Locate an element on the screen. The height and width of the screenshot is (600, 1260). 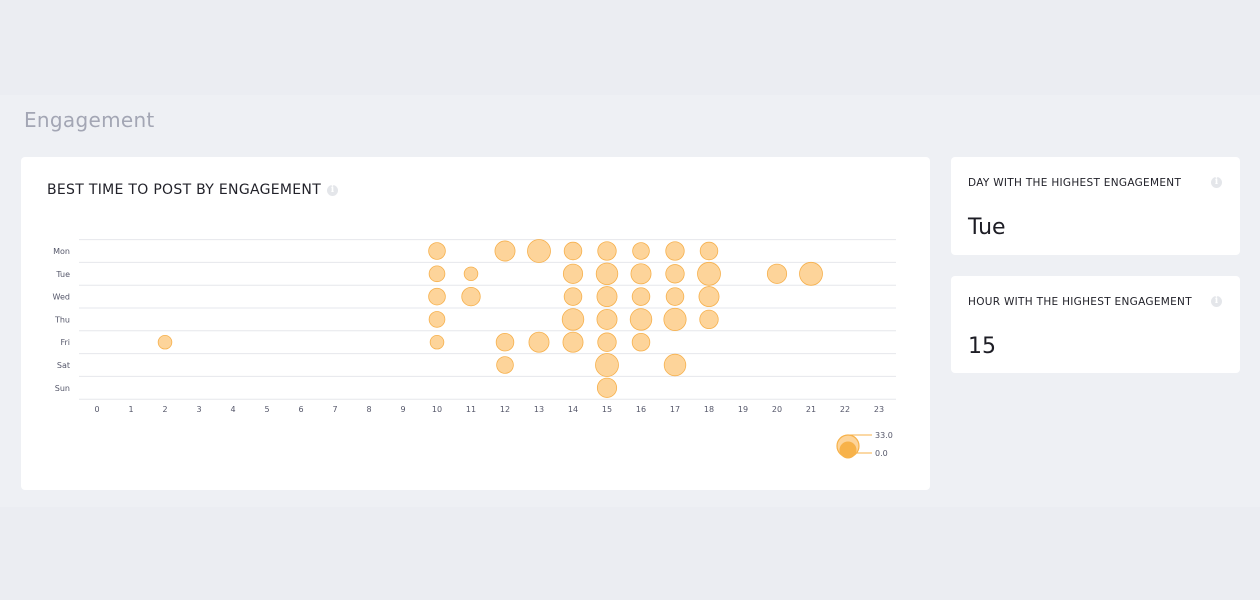
x-tick-label: 20 is located at coordinates (777, 409).